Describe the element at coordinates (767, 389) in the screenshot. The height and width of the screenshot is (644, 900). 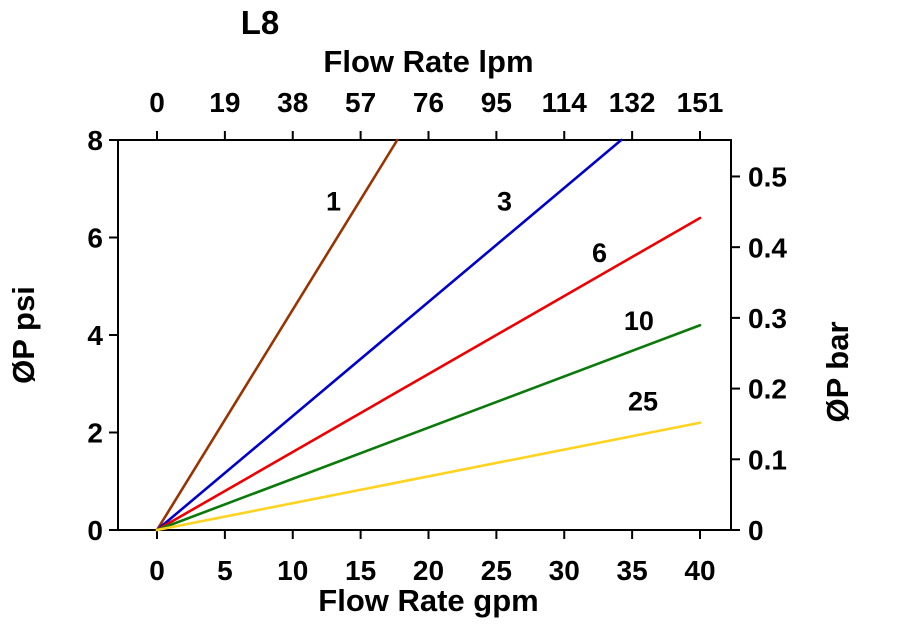
I see `right-axis-tick-label: 0.2` at that location.